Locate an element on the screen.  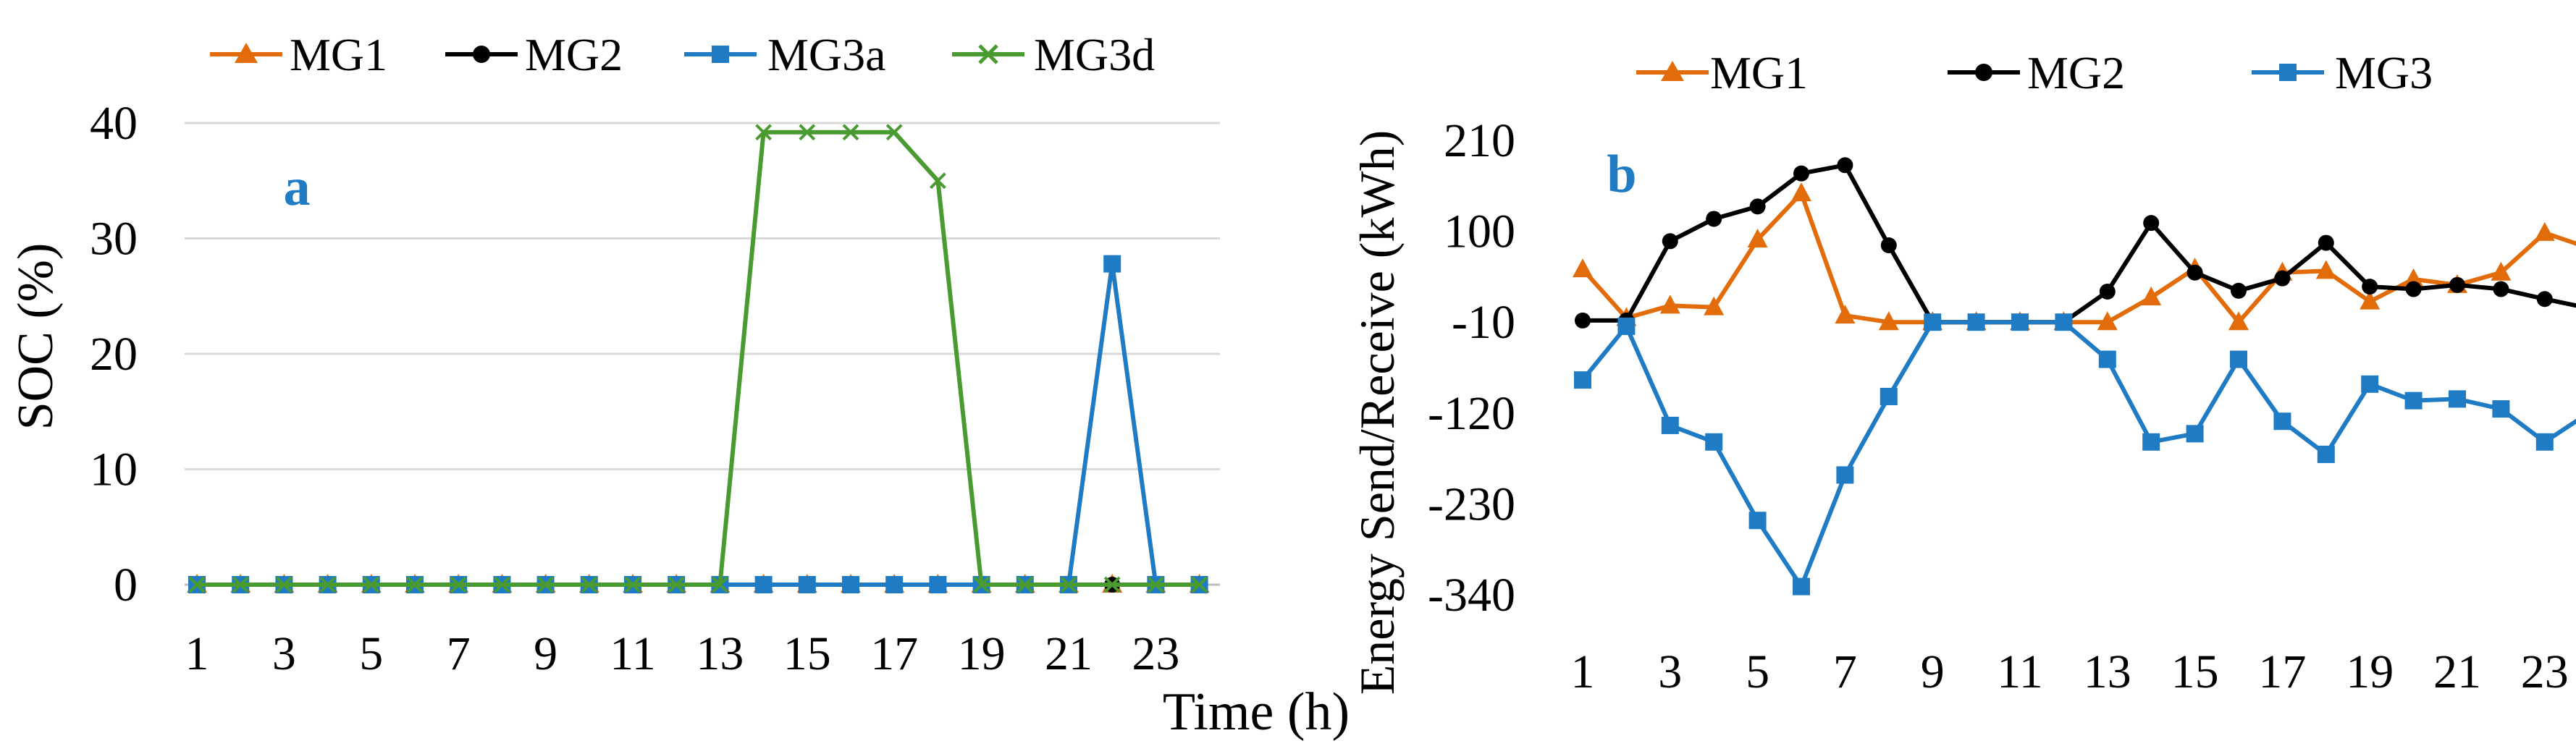
panel-b-y-tick--120: -120 is located at coordinates (1471, 413).